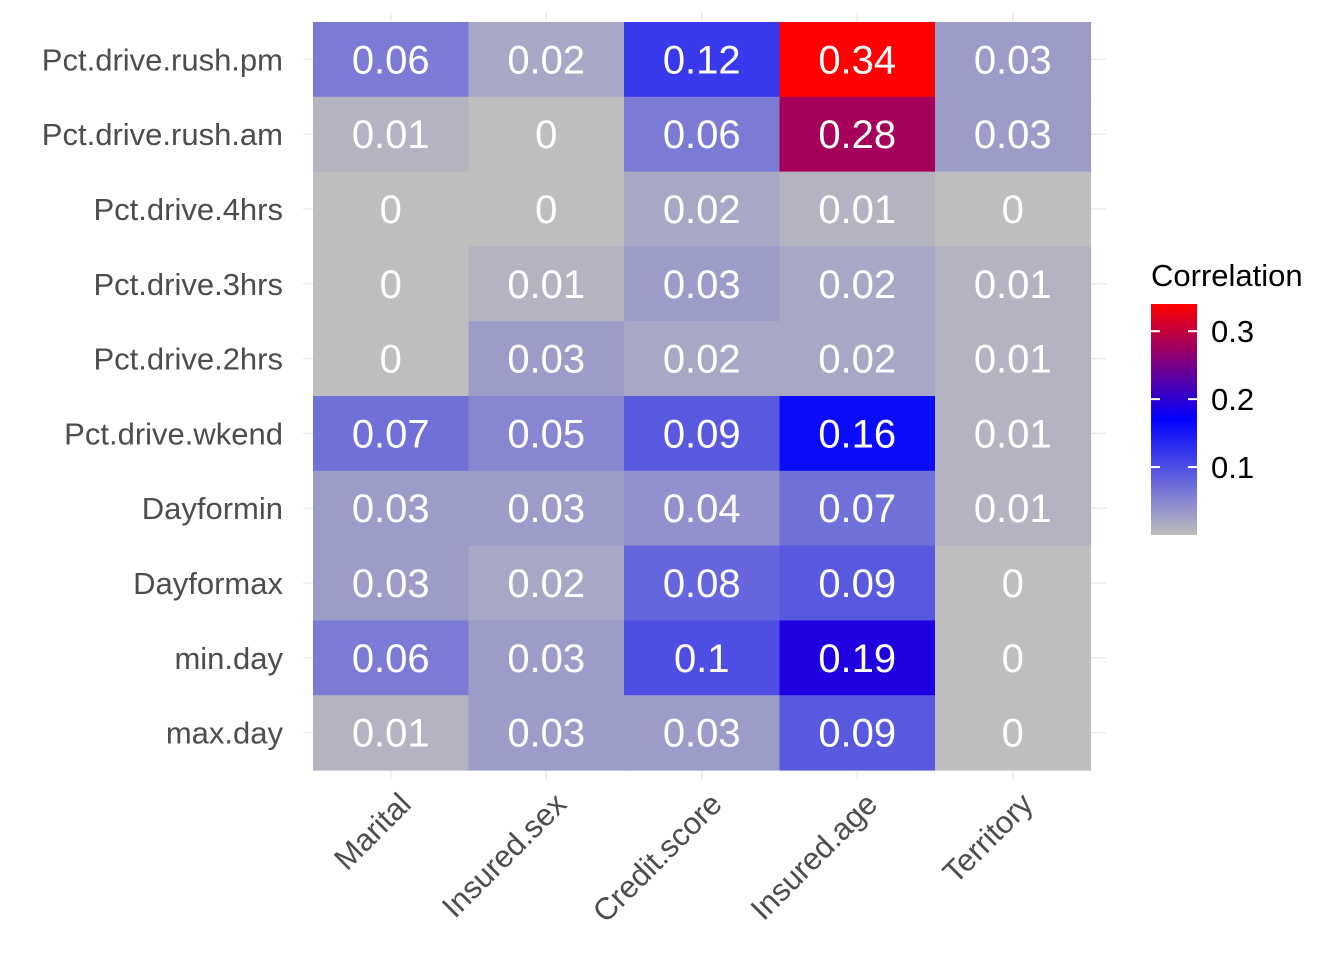 This screenshot has height=960, width=1344. Describe the element at coordinates (188, 209) in the screenshot. I see `y-tick-label: Pct.drive.4hrs` at that location.